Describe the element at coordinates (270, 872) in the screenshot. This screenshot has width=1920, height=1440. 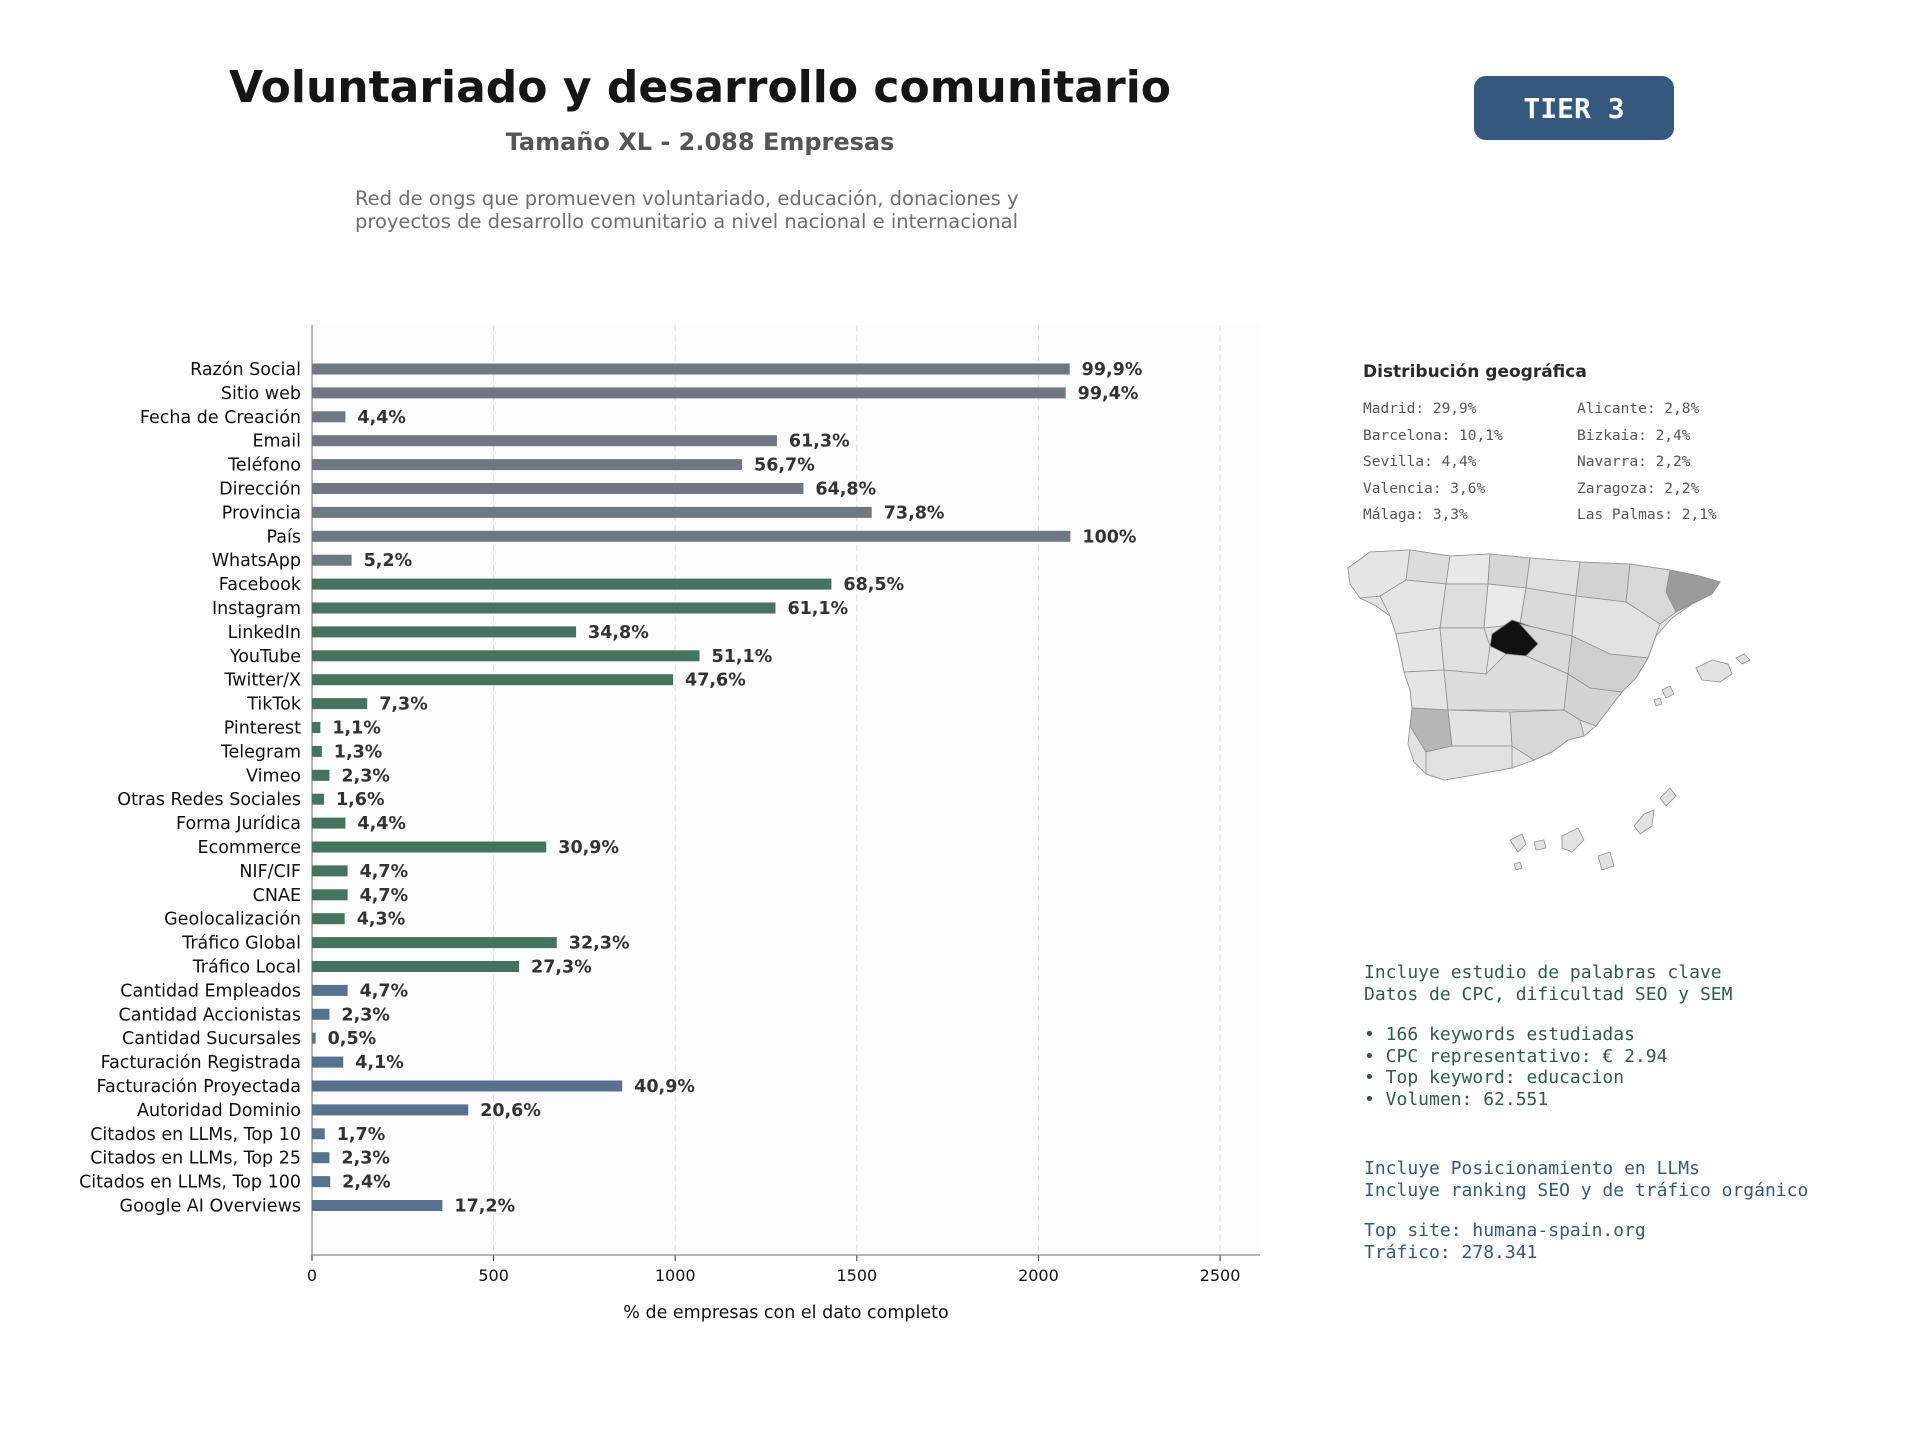
I see `category-label: NIF/CIF` at that location.